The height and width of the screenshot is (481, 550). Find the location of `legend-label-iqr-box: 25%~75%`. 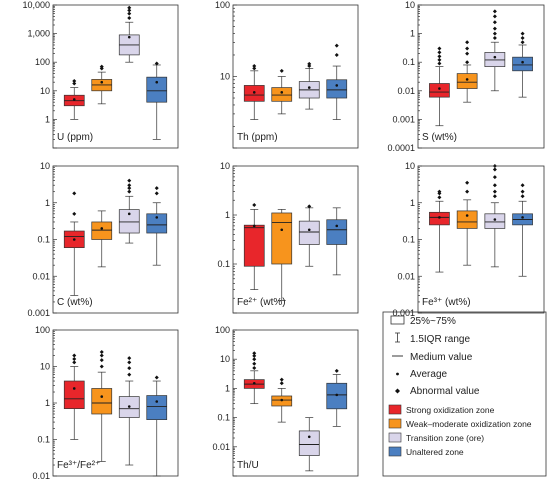

legend-label-iqr-box: 25%~75% is located at coordinates (433, 321).